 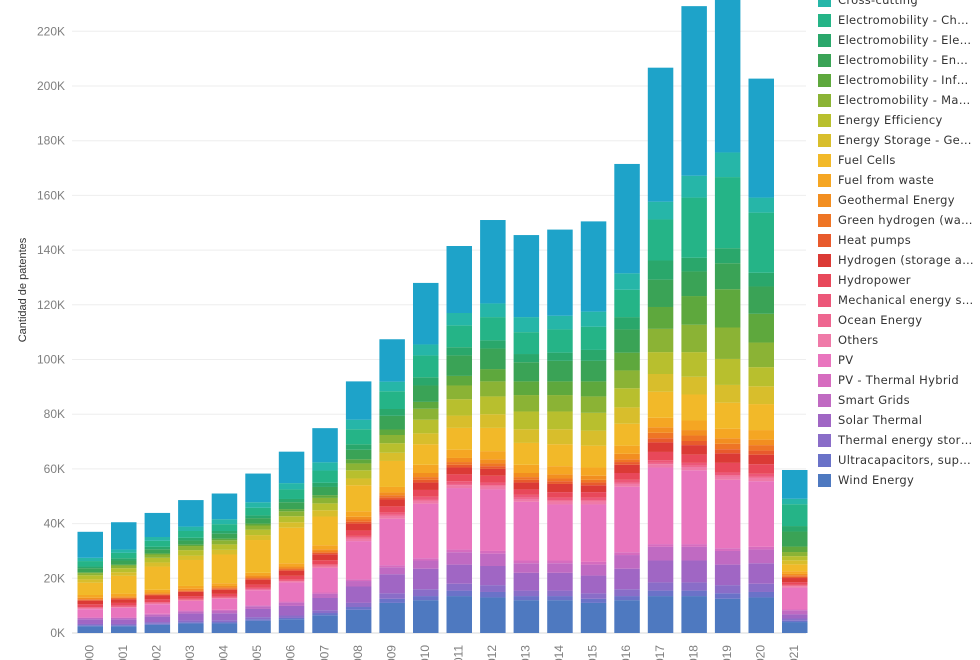 What do you see at coordinates (899, 120) in the screenshot?
I see `legend-item: Energy Efficiency` at bounding box center [899, 120].